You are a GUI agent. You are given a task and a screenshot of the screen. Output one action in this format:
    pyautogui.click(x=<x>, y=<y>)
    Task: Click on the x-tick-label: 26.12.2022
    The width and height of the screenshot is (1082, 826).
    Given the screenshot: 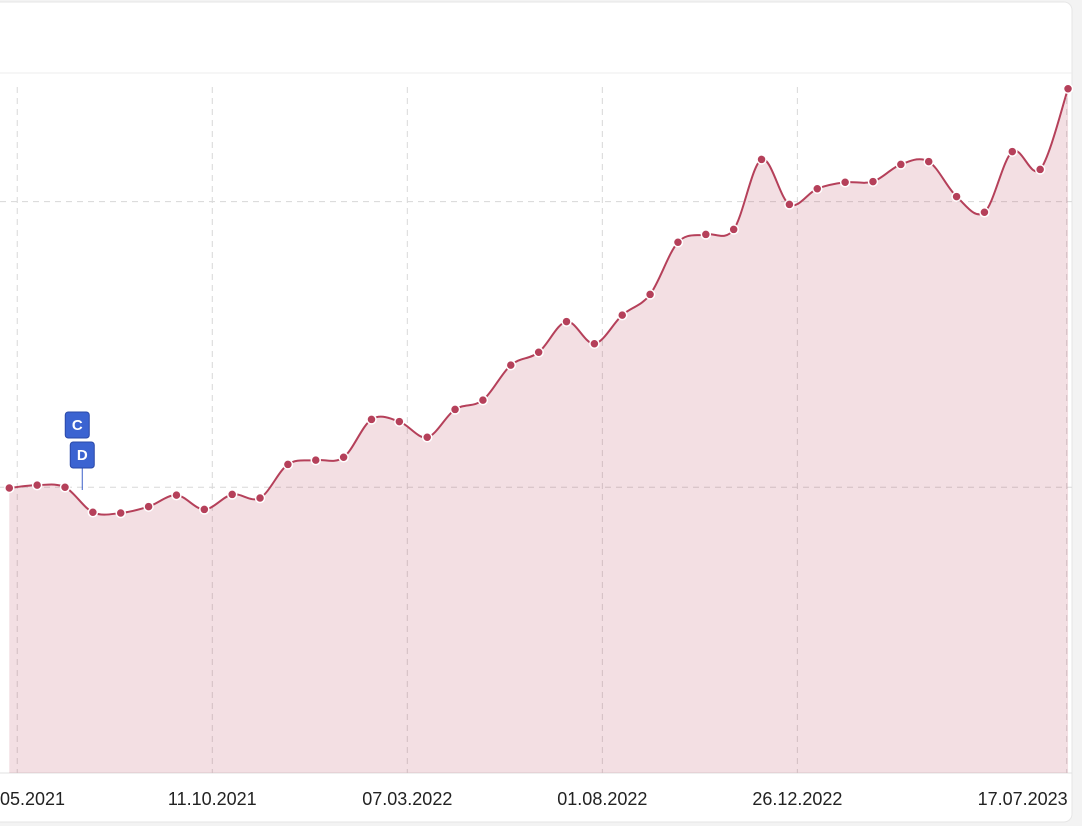 What is the action you would take?
    pyautogui.click(x=797, y=799)
    